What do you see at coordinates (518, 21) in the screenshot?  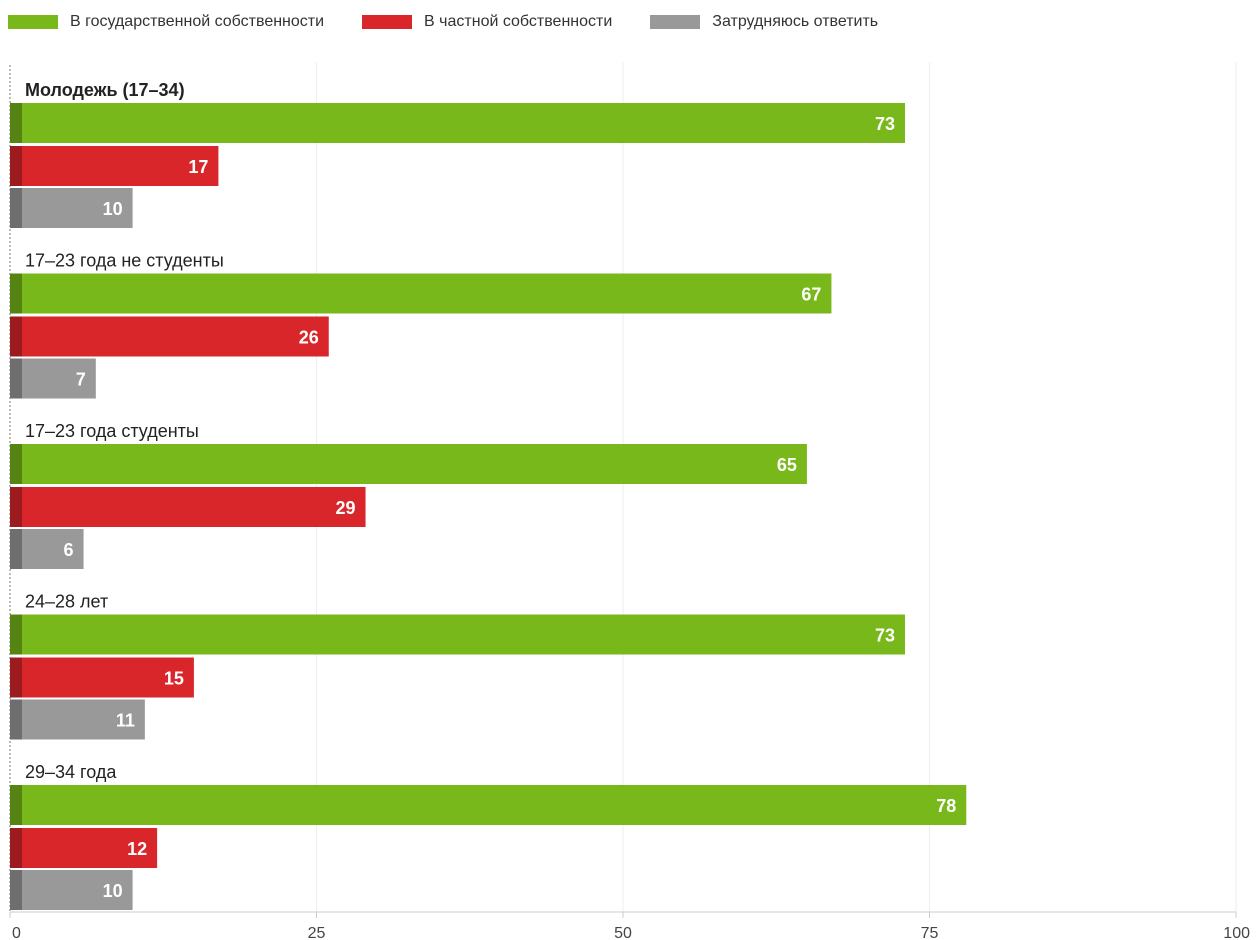 I see `legend-label-private: В частной собственности` at bounding box center [518, 21].